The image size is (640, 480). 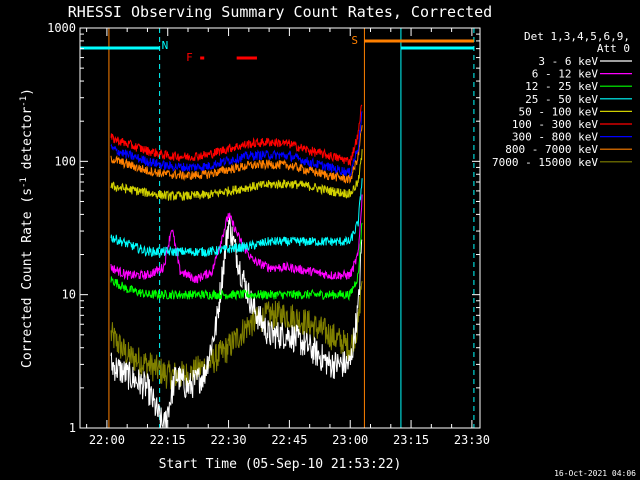 I want to click on legend-header-2: Att 0, so click(x=613, y=48).